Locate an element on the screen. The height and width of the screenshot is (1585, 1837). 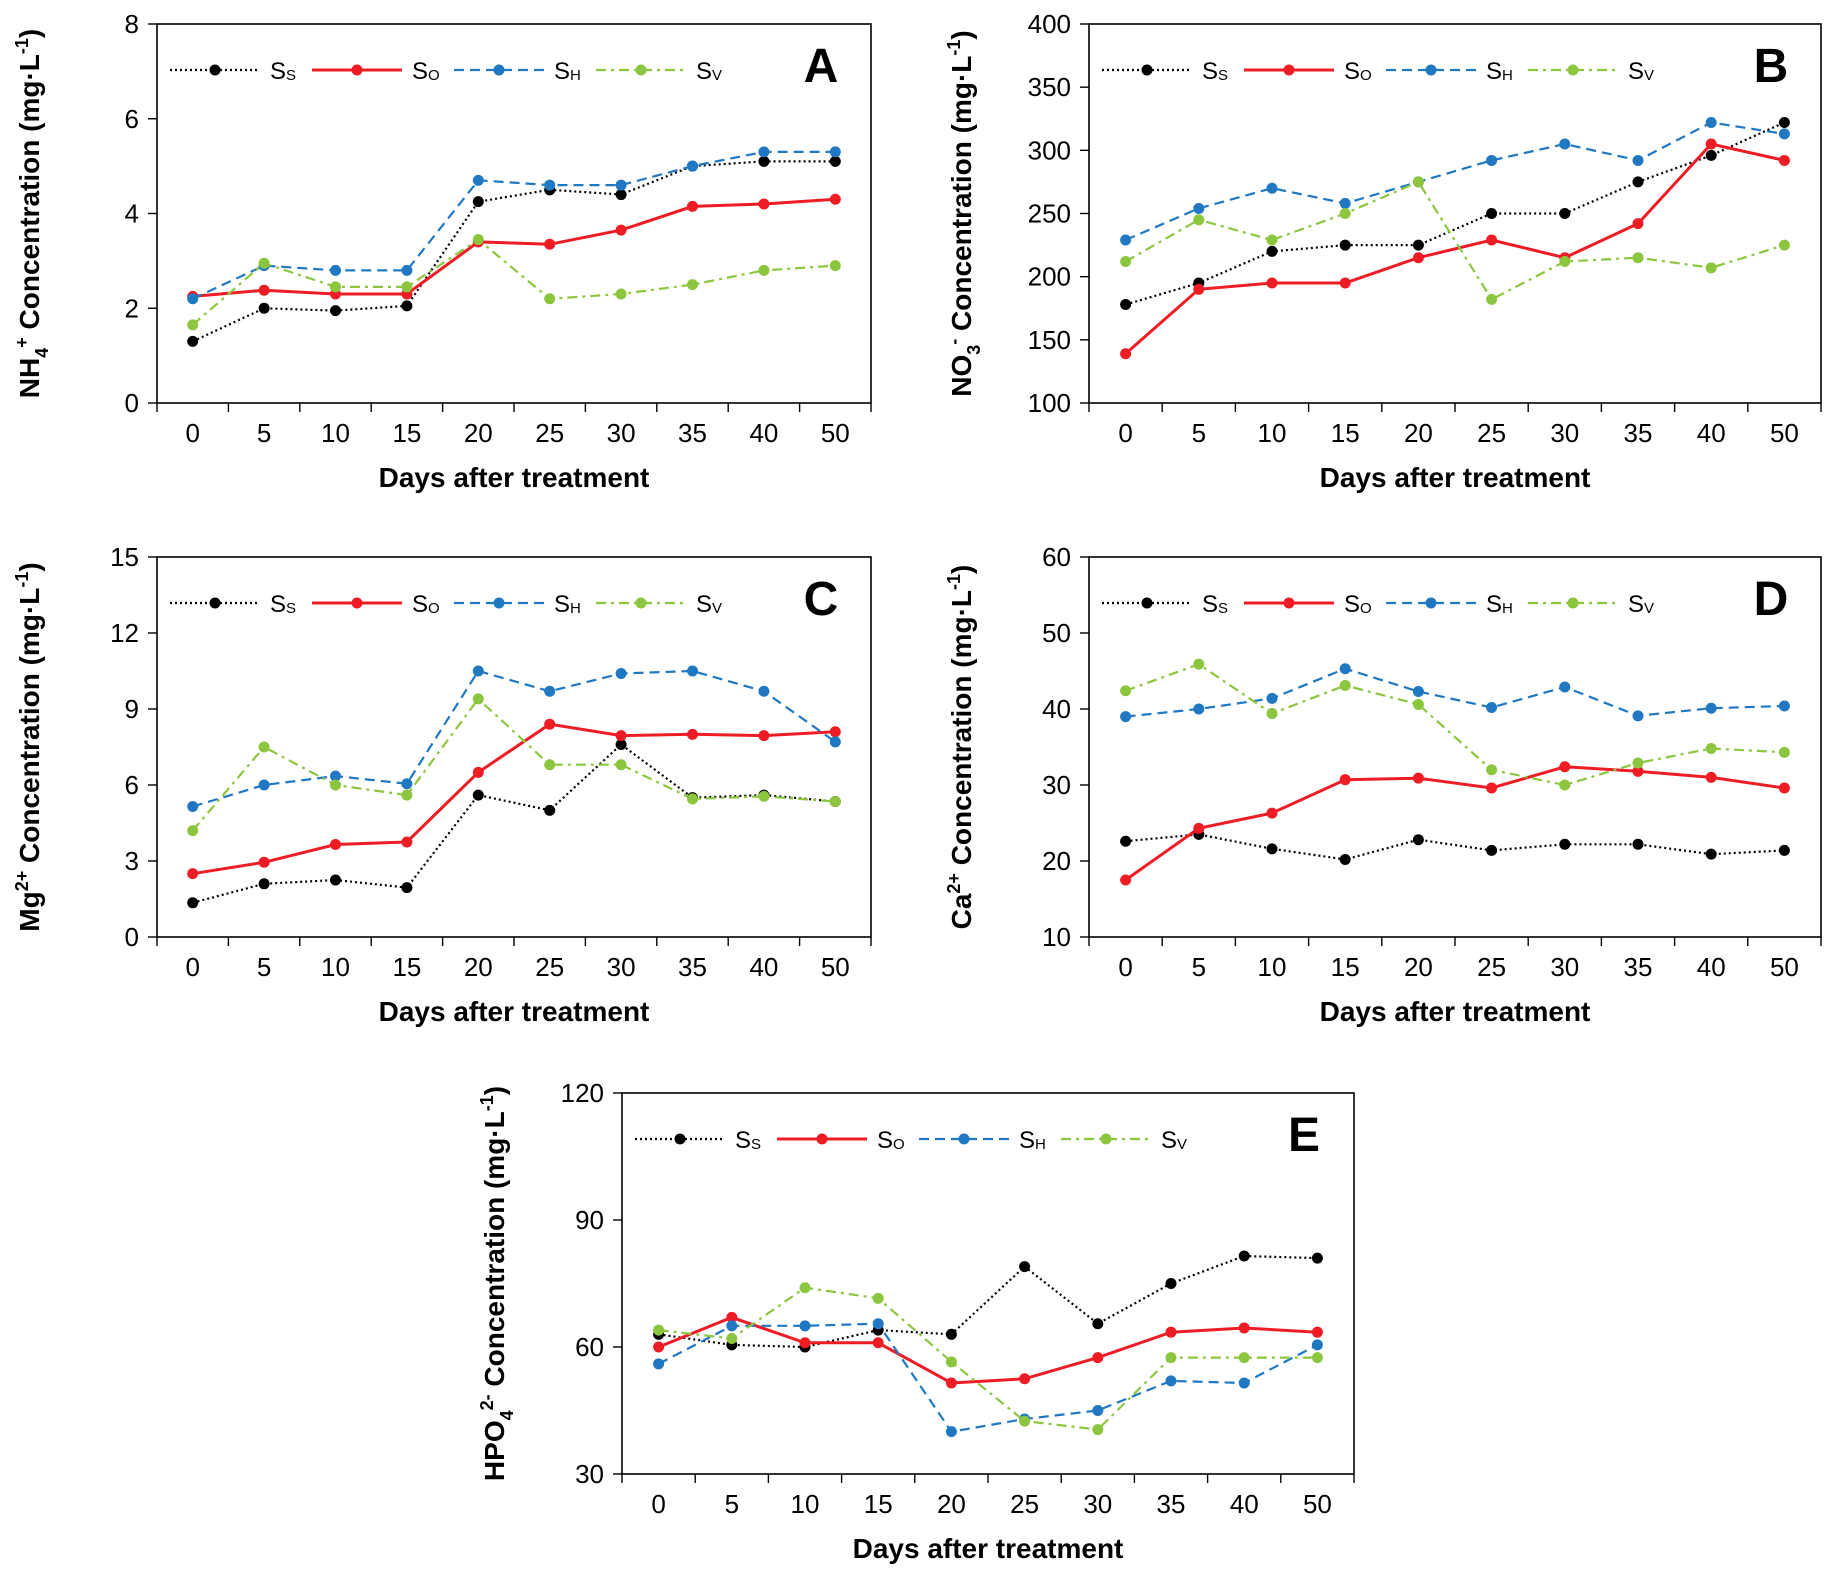
y-axis-title-part: NO is located at coordinates (961, 376).